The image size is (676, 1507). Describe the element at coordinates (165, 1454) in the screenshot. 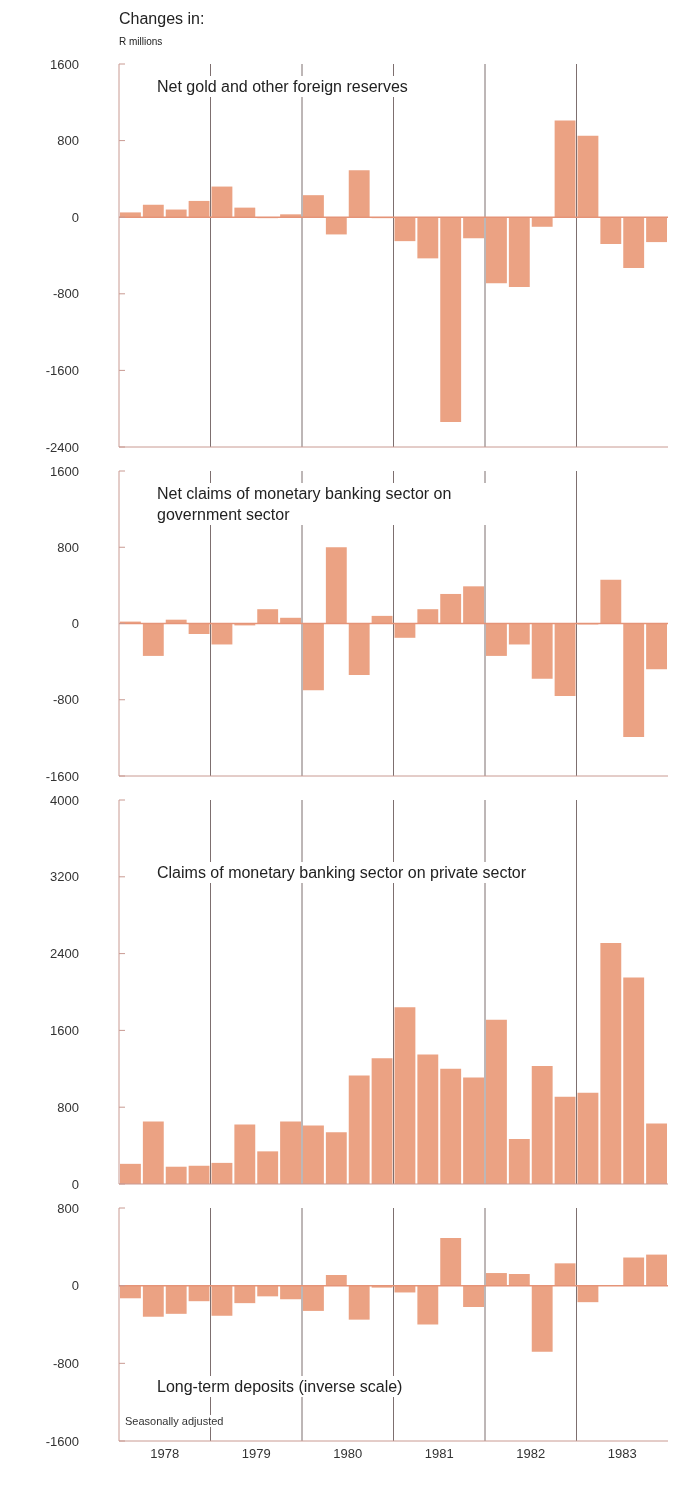

I see `x-tick-label: 1978` at that location.